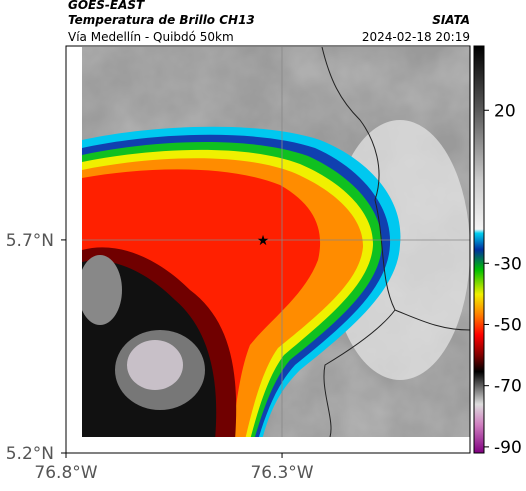  I want to click on source: SIATA, so click(451, 20).